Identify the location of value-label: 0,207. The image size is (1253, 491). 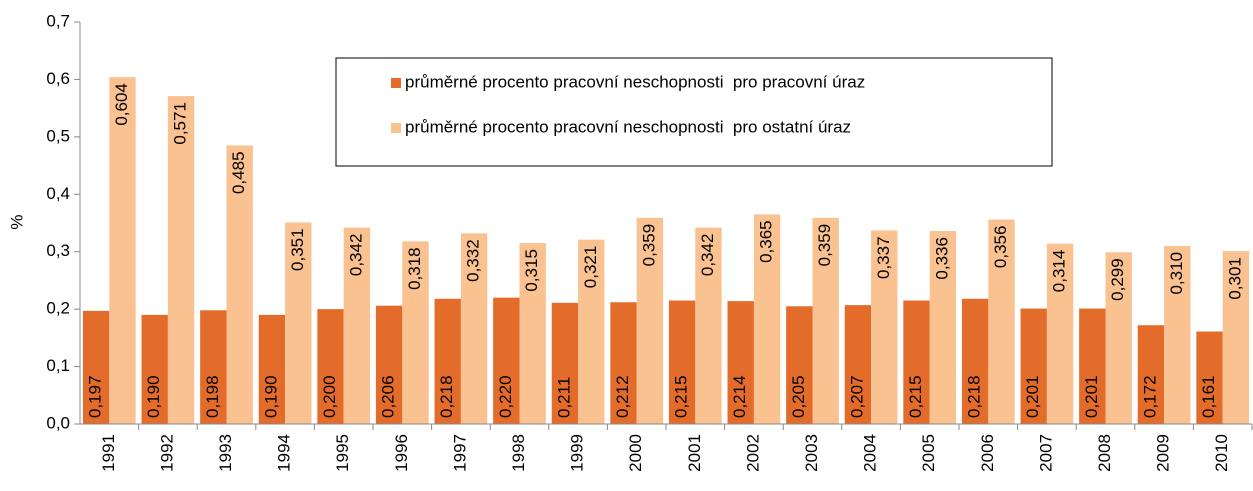
(856, 396).